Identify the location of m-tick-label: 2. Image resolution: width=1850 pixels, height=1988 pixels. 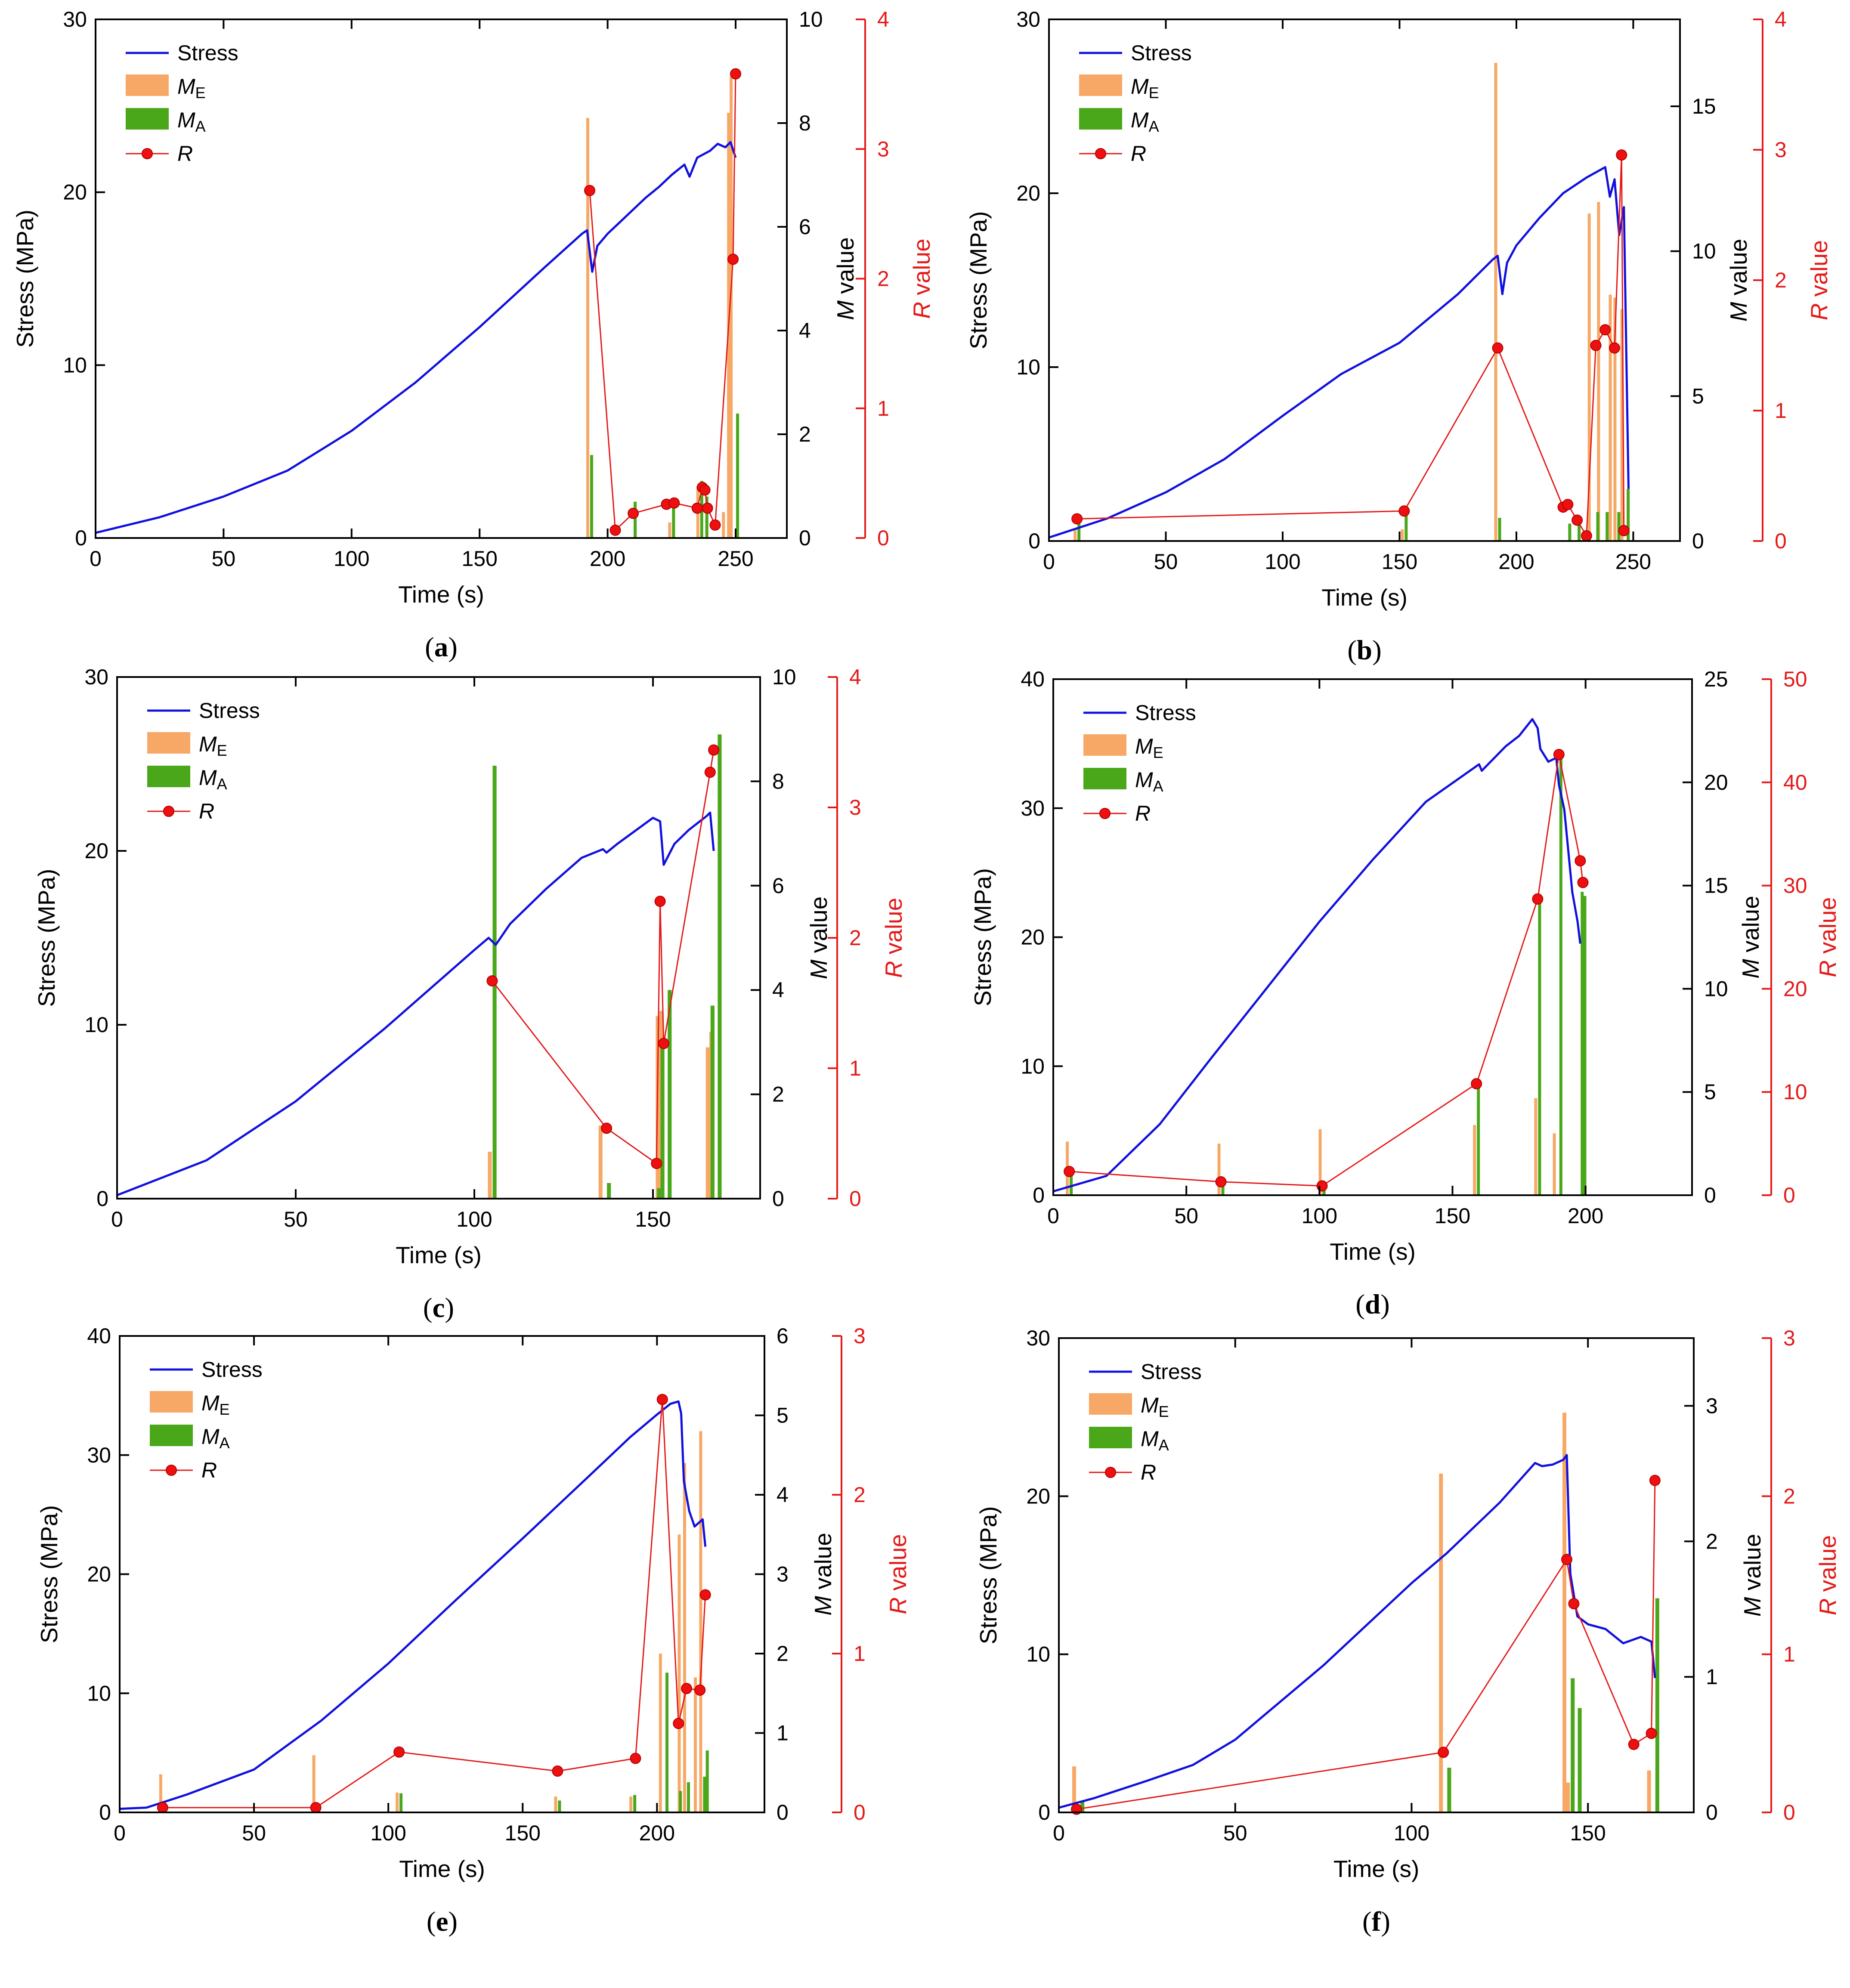
(778, 1094).